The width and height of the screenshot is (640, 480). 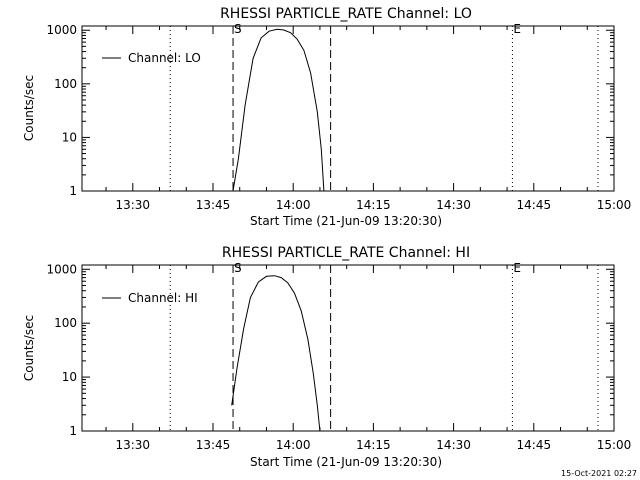 What do you see at coordinates (346, 253) in the screenshot?
I see `chart-title: RHESSI PARTICLE_RATE Channel: HI` at bounding box center [346, 253].